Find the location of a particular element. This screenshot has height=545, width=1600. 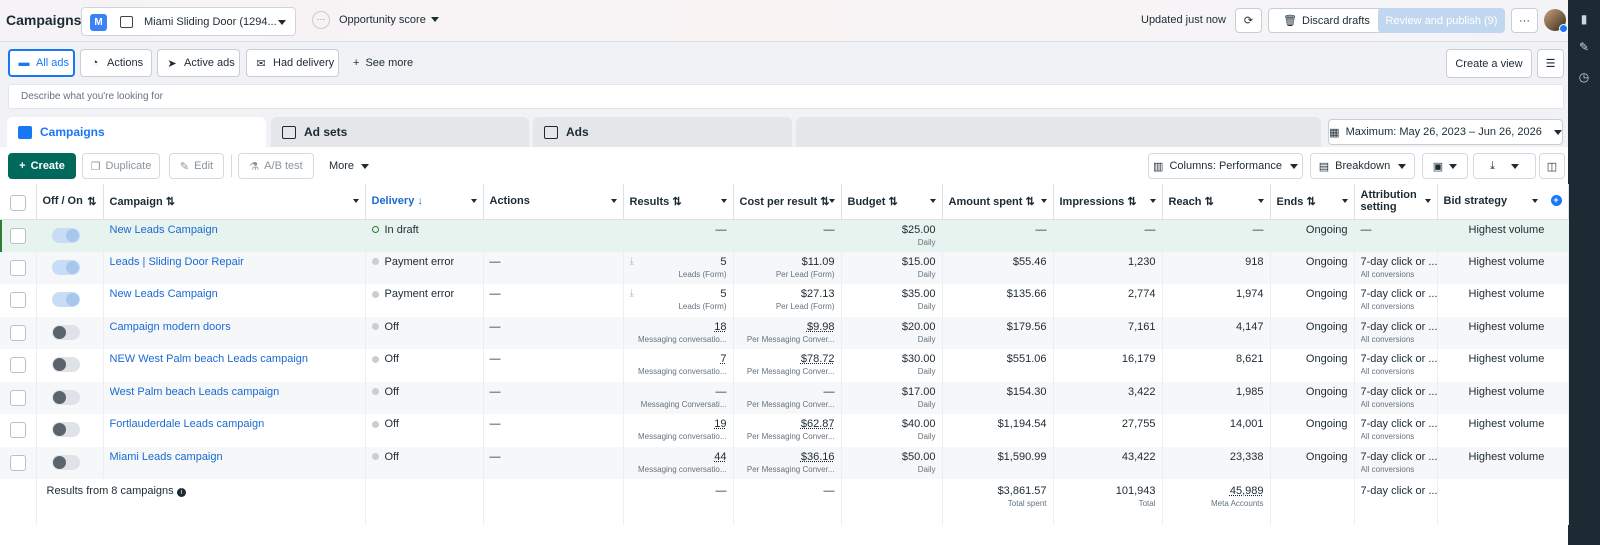

col-ends: Ends ⇅ is located at coordinates (1312, 202).